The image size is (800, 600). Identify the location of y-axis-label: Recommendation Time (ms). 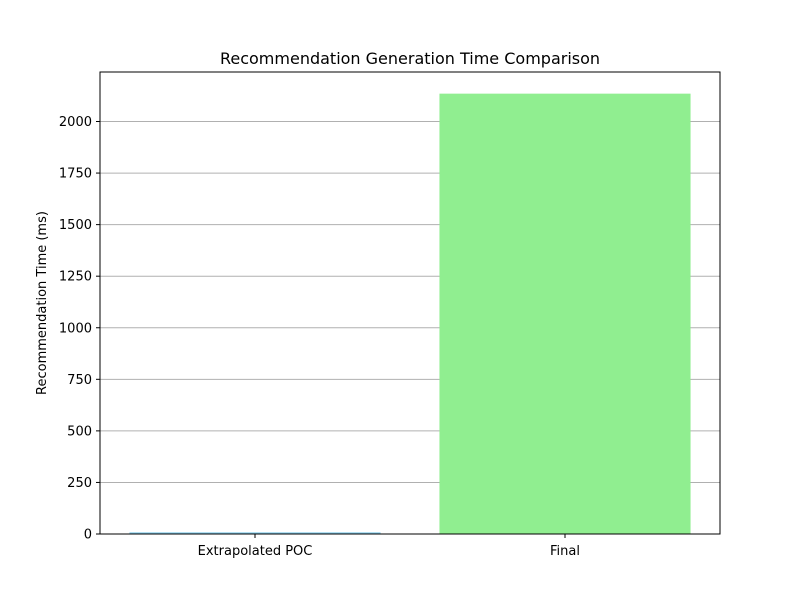
(42, 303).